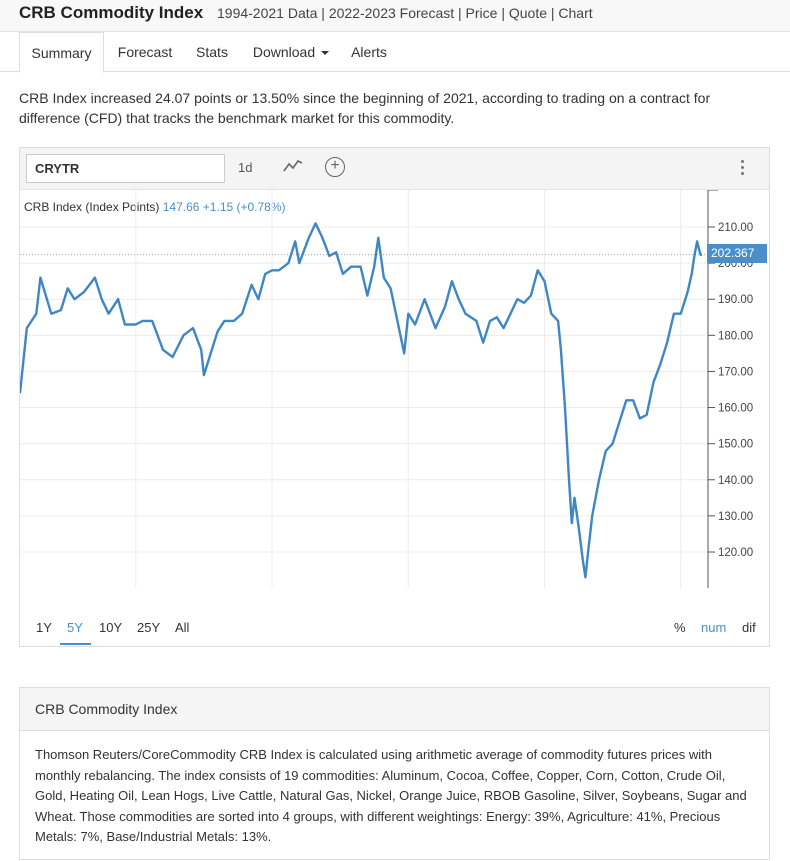 The height and width of the screenshot is (861, 790). I want to click on current-price-tag: 202.367, so click(737, 253).